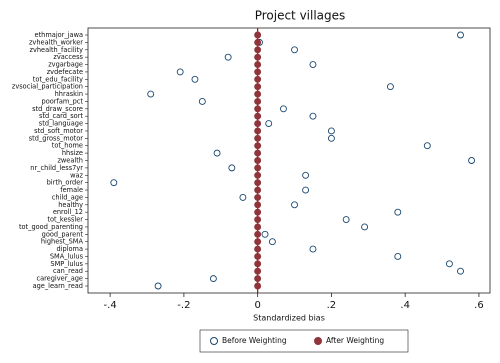  I want to click on y-tick-label: ethmajor_jawa, so click(59, 35).